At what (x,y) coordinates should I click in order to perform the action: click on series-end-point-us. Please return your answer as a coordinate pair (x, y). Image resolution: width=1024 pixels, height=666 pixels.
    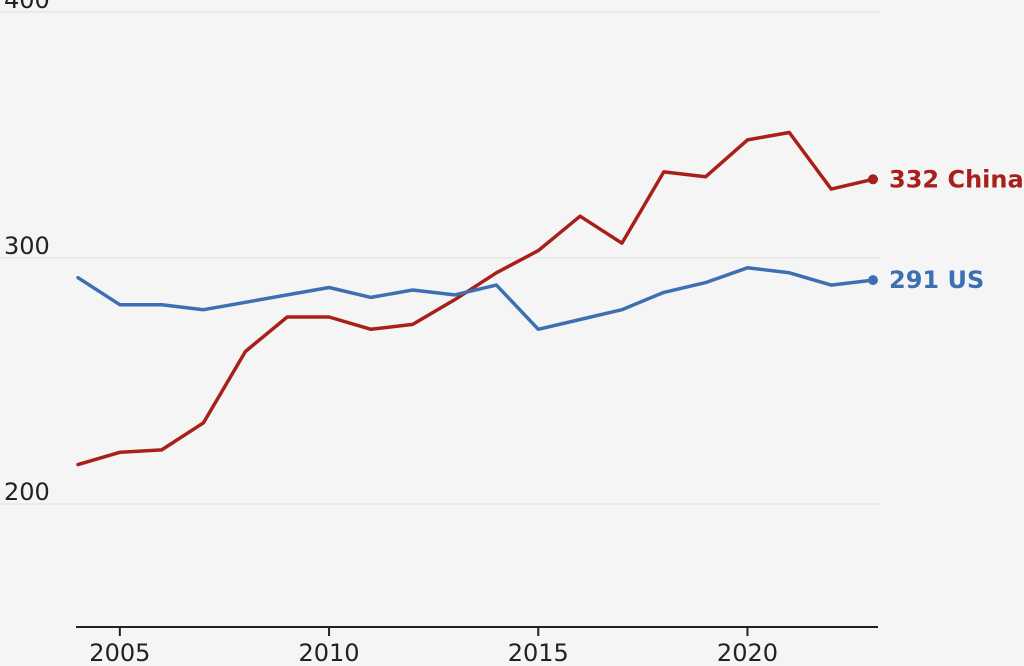
    Looking at the image, I should click on (873, 280).